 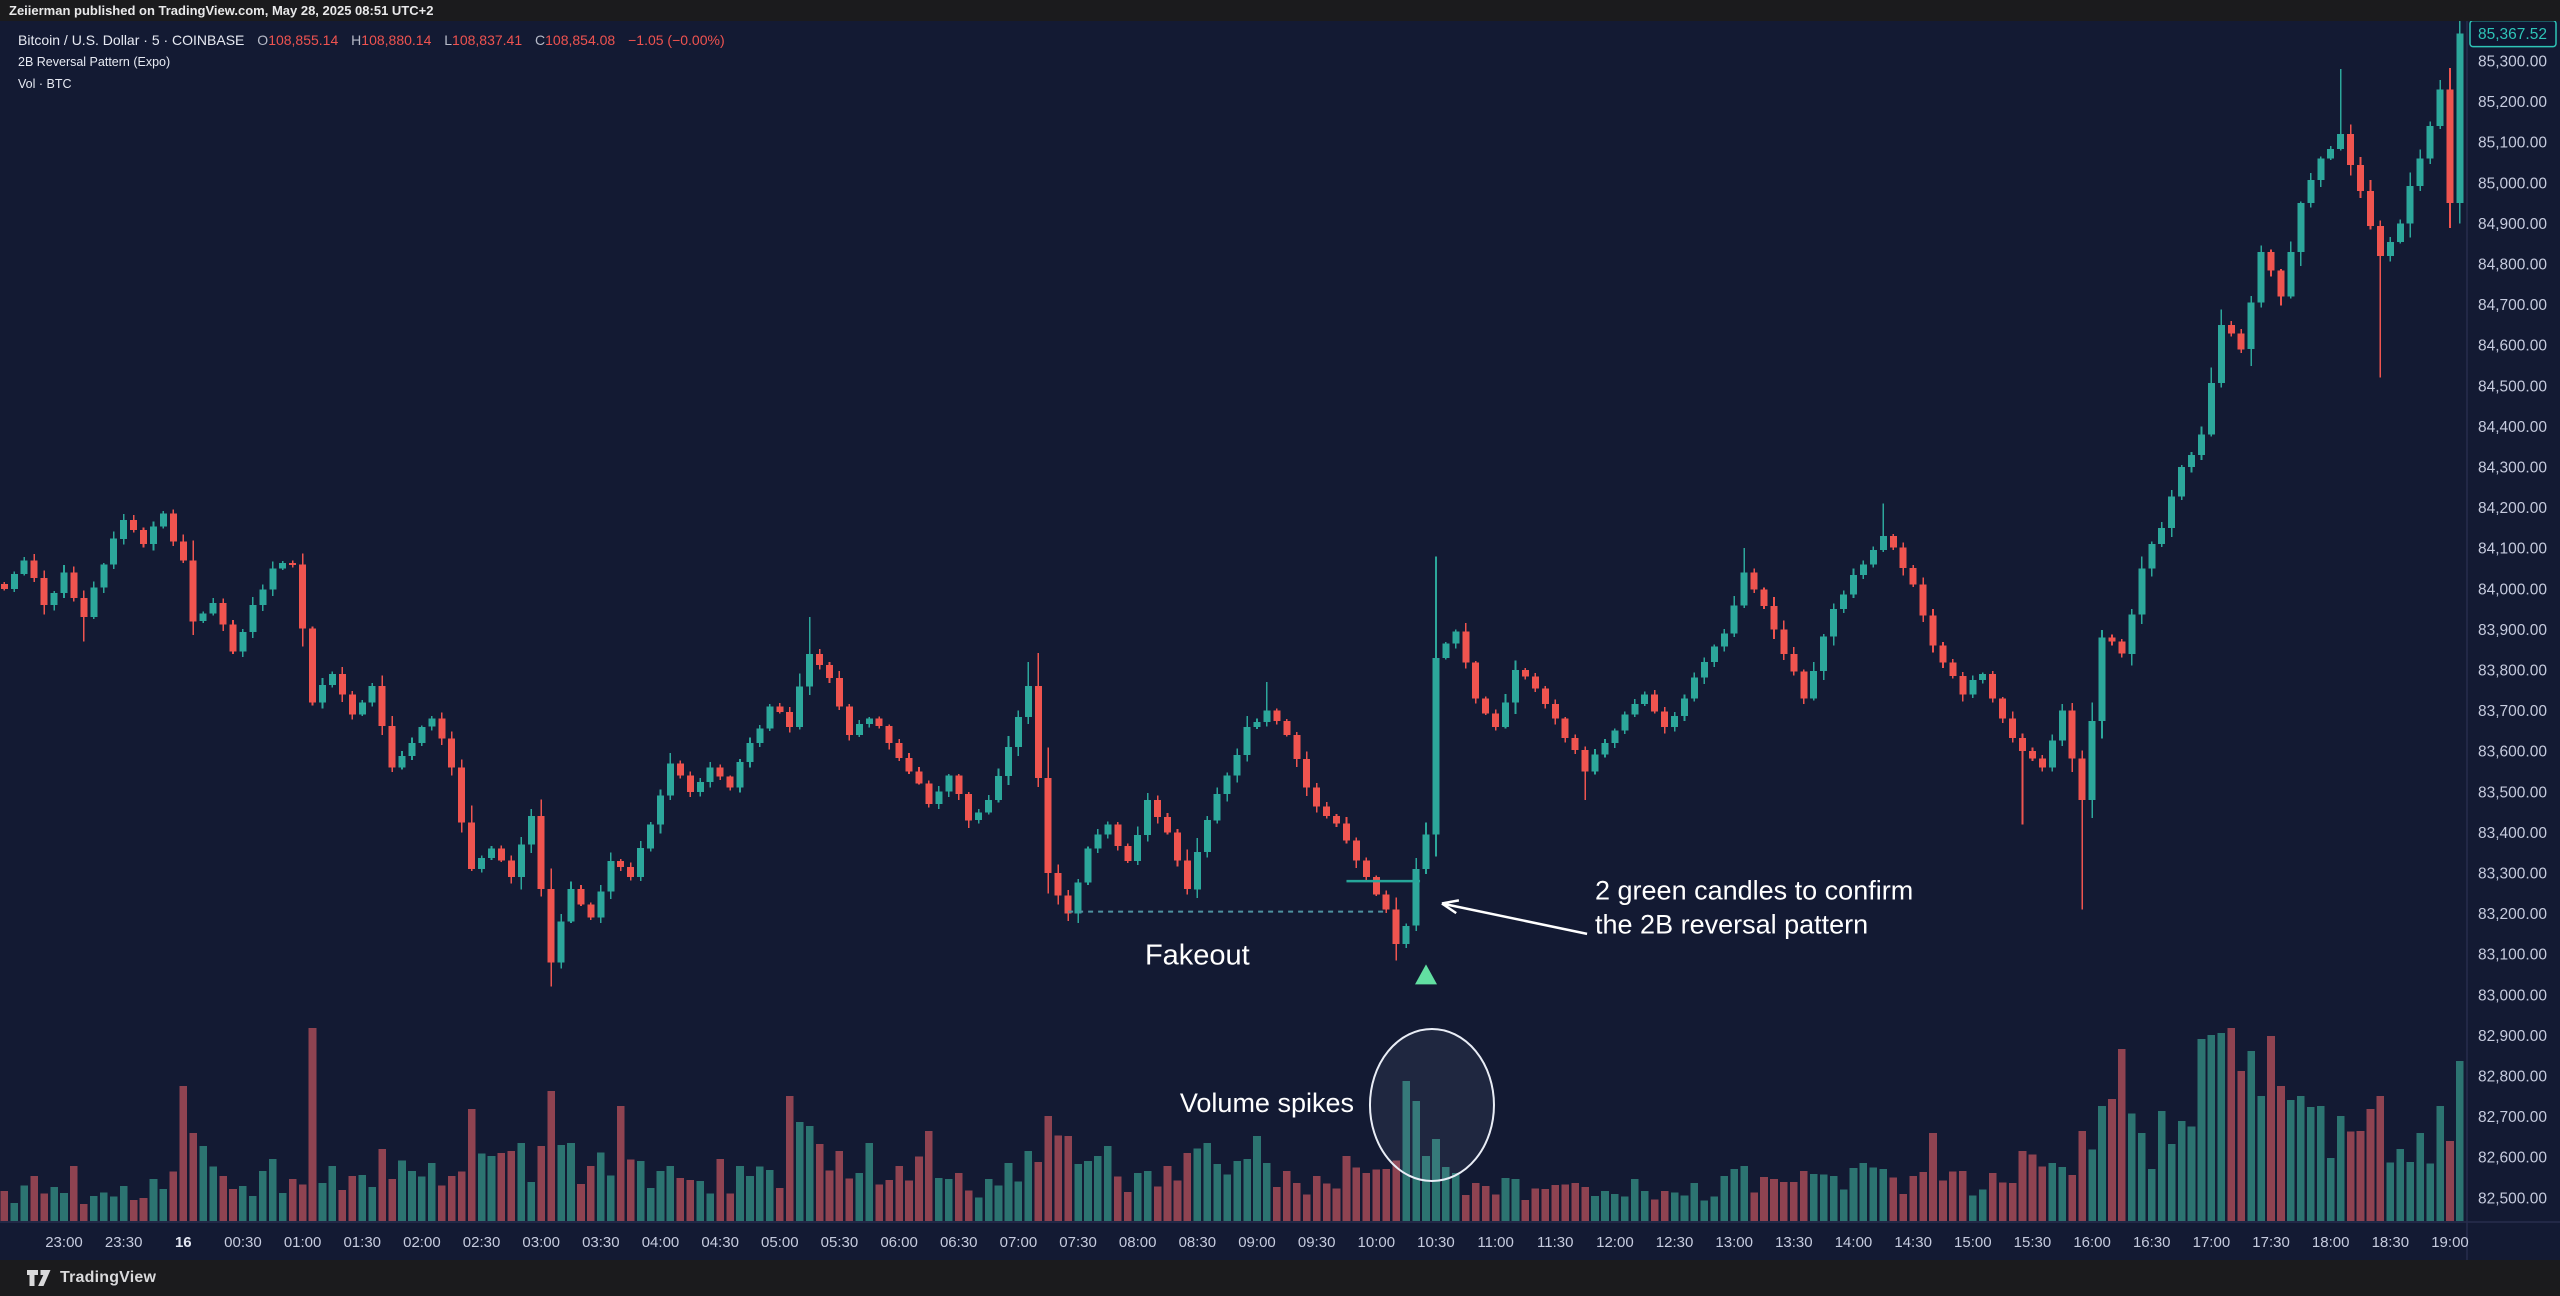 I want to click on time-tick-label: 19:00, so click(x=2450, y=1242).